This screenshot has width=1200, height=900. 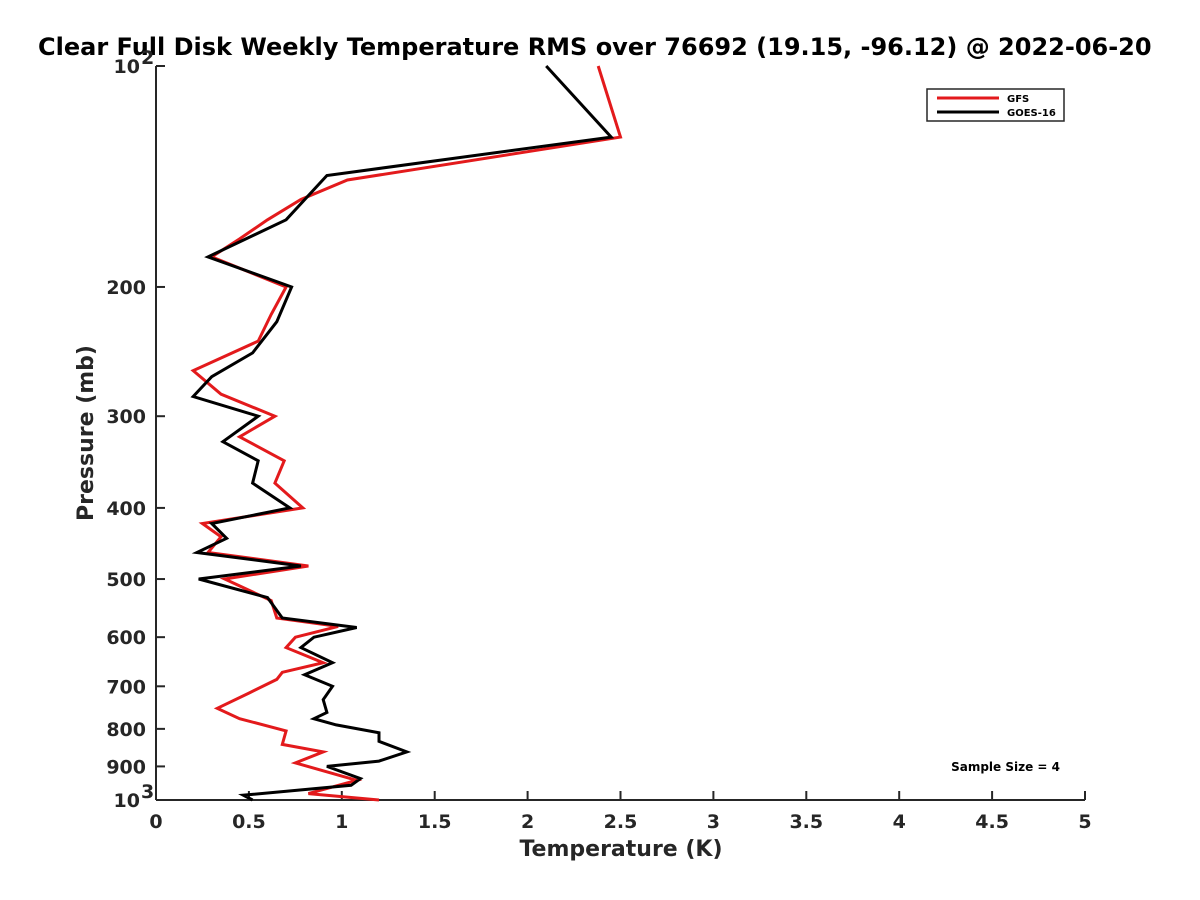 I want to click on y-tick-label: 200, so click(x=126, y=288).